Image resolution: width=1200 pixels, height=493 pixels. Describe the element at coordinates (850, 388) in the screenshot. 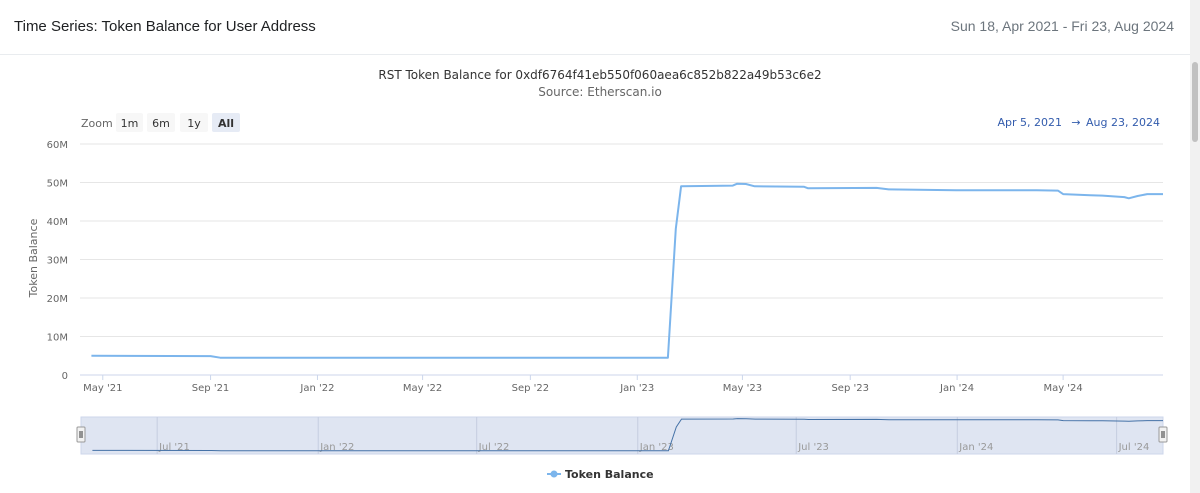

I see `x-tick-label: Sep '23` at that location.